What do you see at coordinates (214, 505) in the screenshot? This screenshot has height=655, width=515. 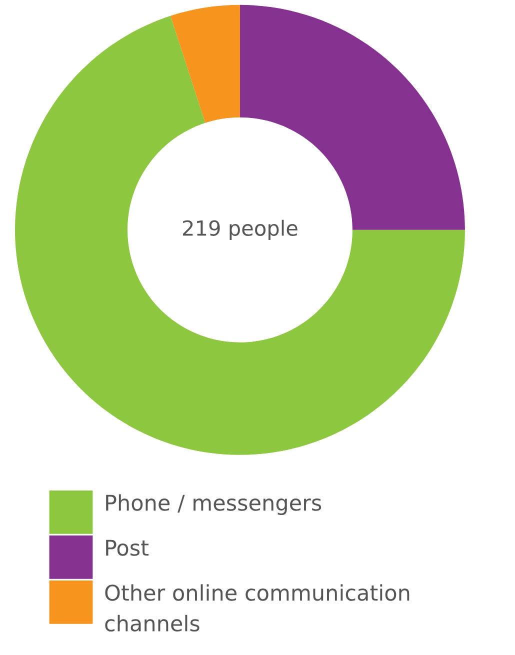 I see `legend-label: Phone / messengers` at bounding box center [214, 505].